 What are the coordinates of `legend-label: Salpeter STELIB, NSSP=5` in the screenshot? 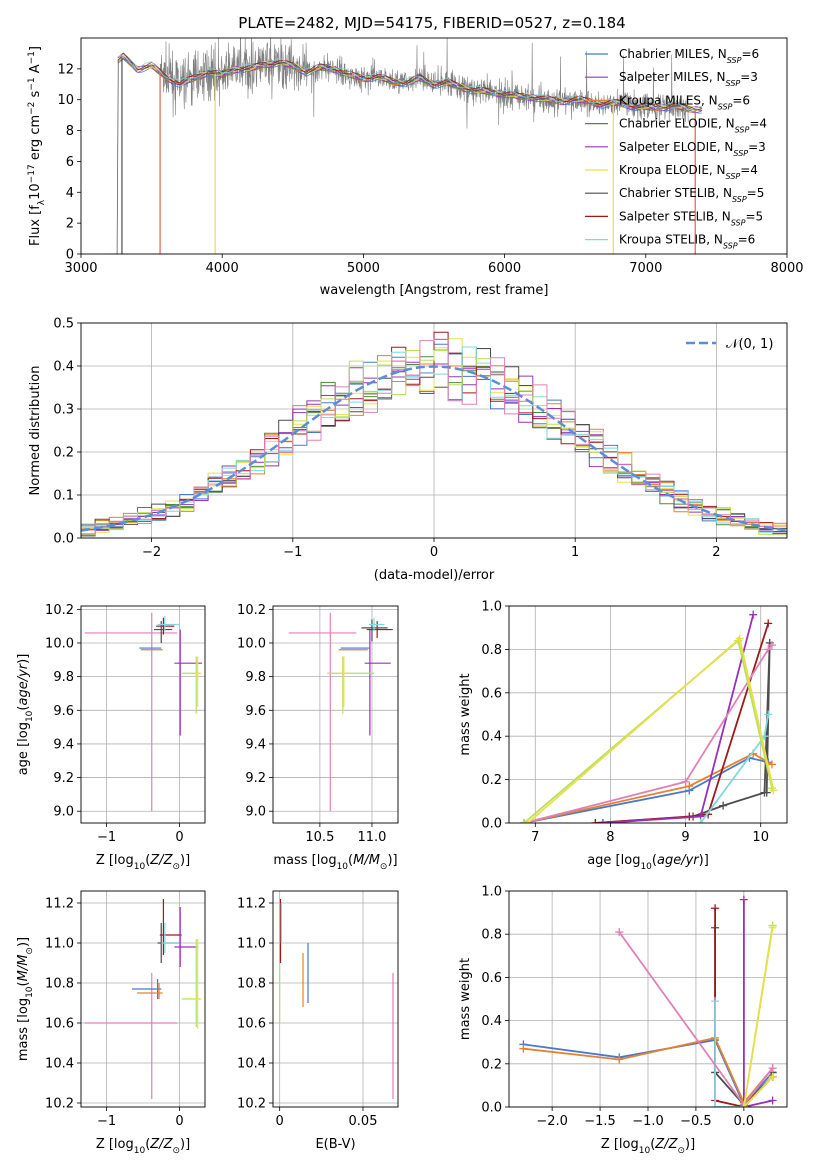 It's located at (691, 218).